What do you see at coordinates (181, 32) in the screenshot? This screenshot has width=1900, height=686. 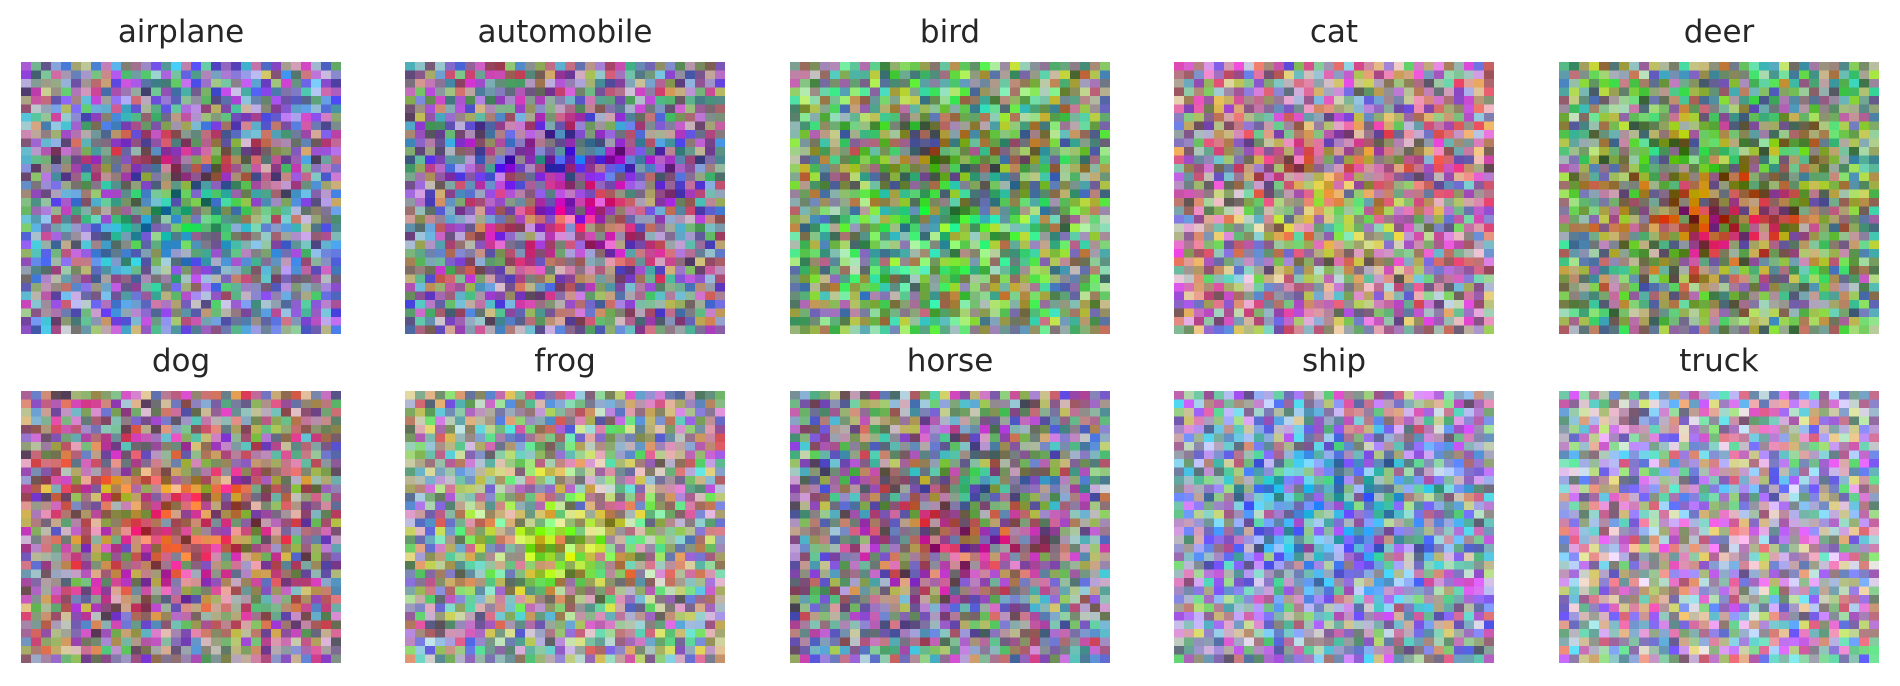 I see `panel-title: airplane` at bounding box center [181, 32].